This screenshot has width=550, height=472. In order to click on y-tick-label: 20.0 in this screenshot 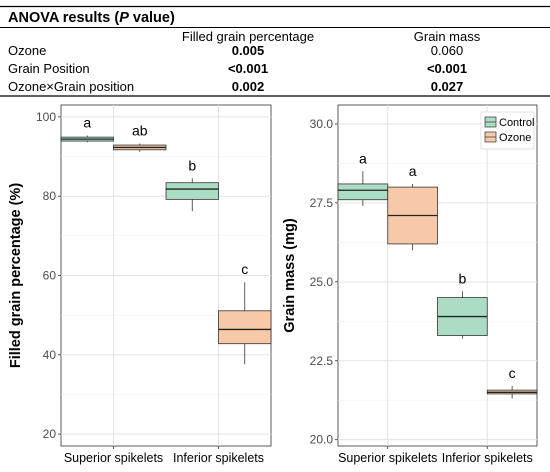, I will do `click(322, 440)`.